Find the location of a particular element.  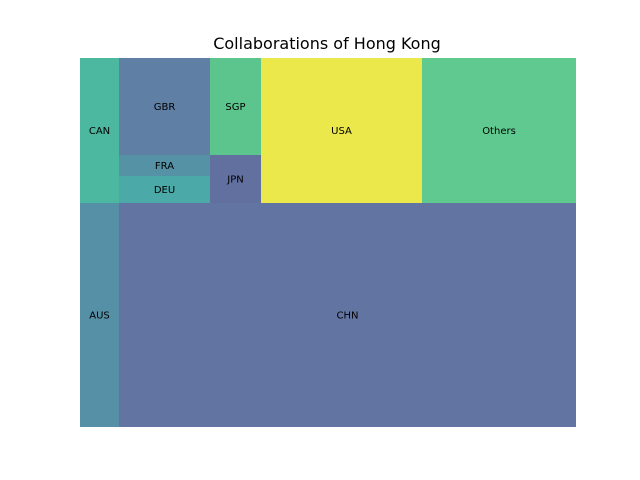

tile-sgp is located at coordinates (235, 106).